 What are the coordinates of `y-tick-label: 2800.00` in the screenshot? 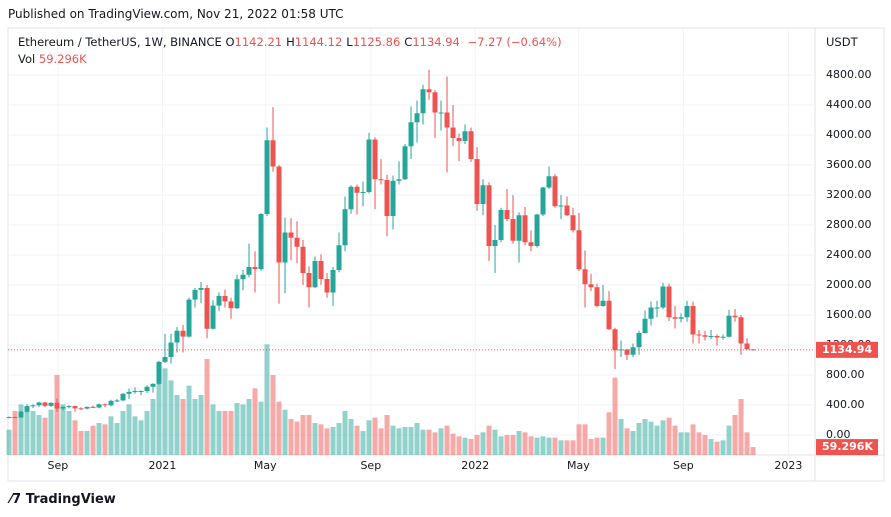 It's located at (849, 224).